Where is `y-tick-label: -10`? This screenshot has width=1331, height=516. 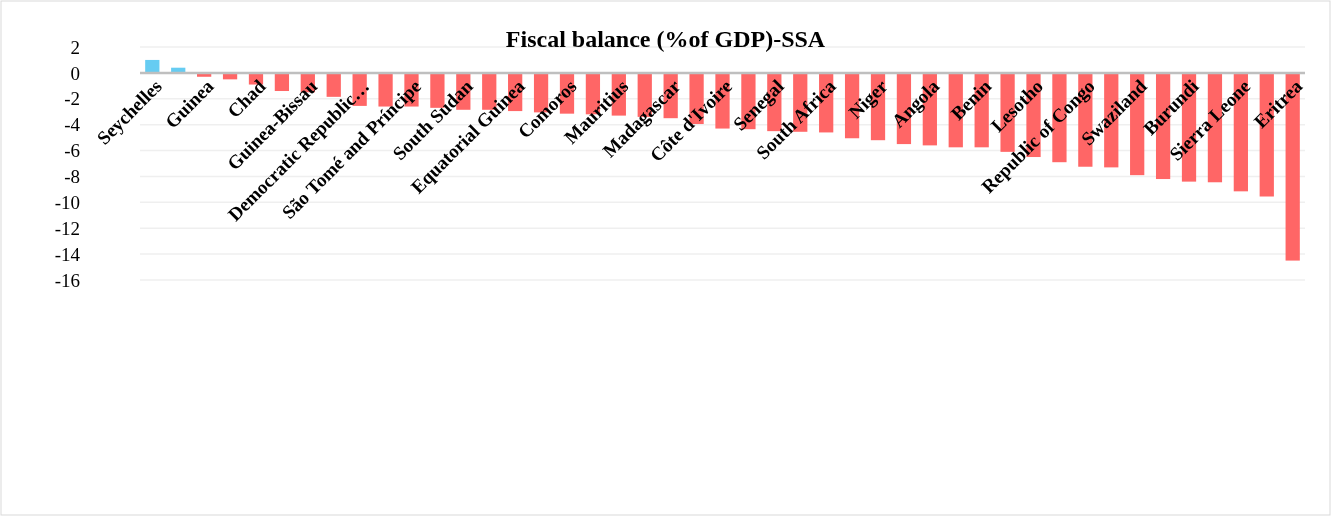 y-tick-label: -10 is located at coordinates (67, 202).